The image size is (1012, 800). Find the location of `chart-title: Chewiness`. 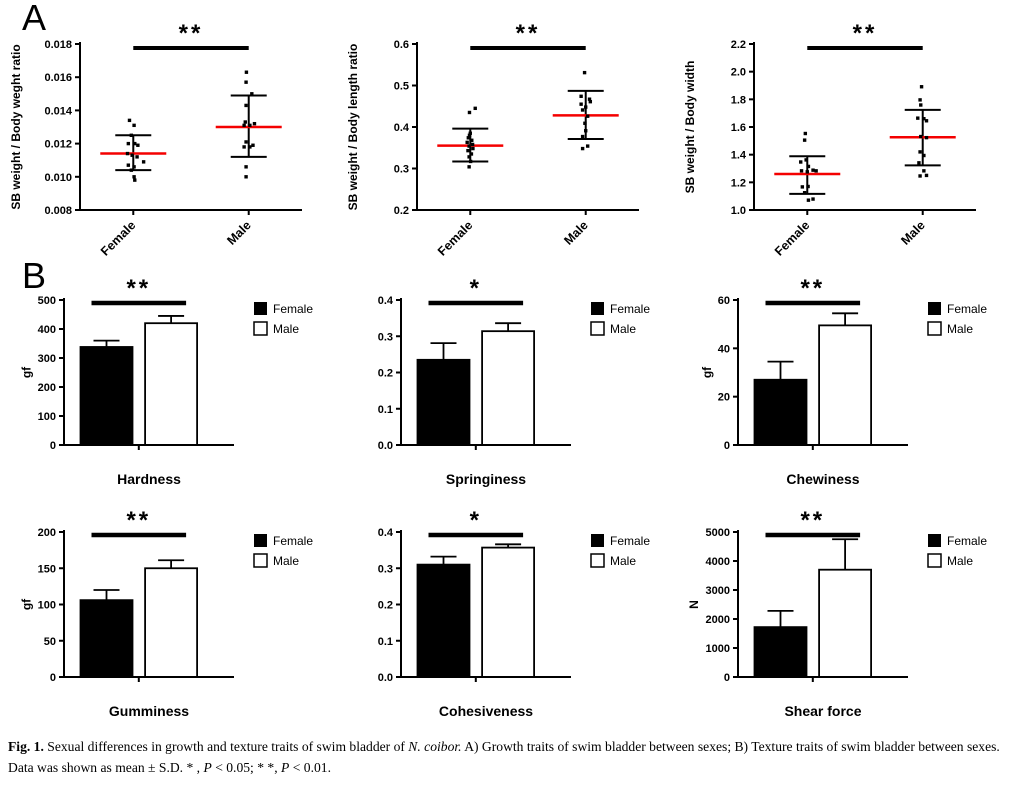

chart-title: Chewiness is located at coordinates (822, 479).